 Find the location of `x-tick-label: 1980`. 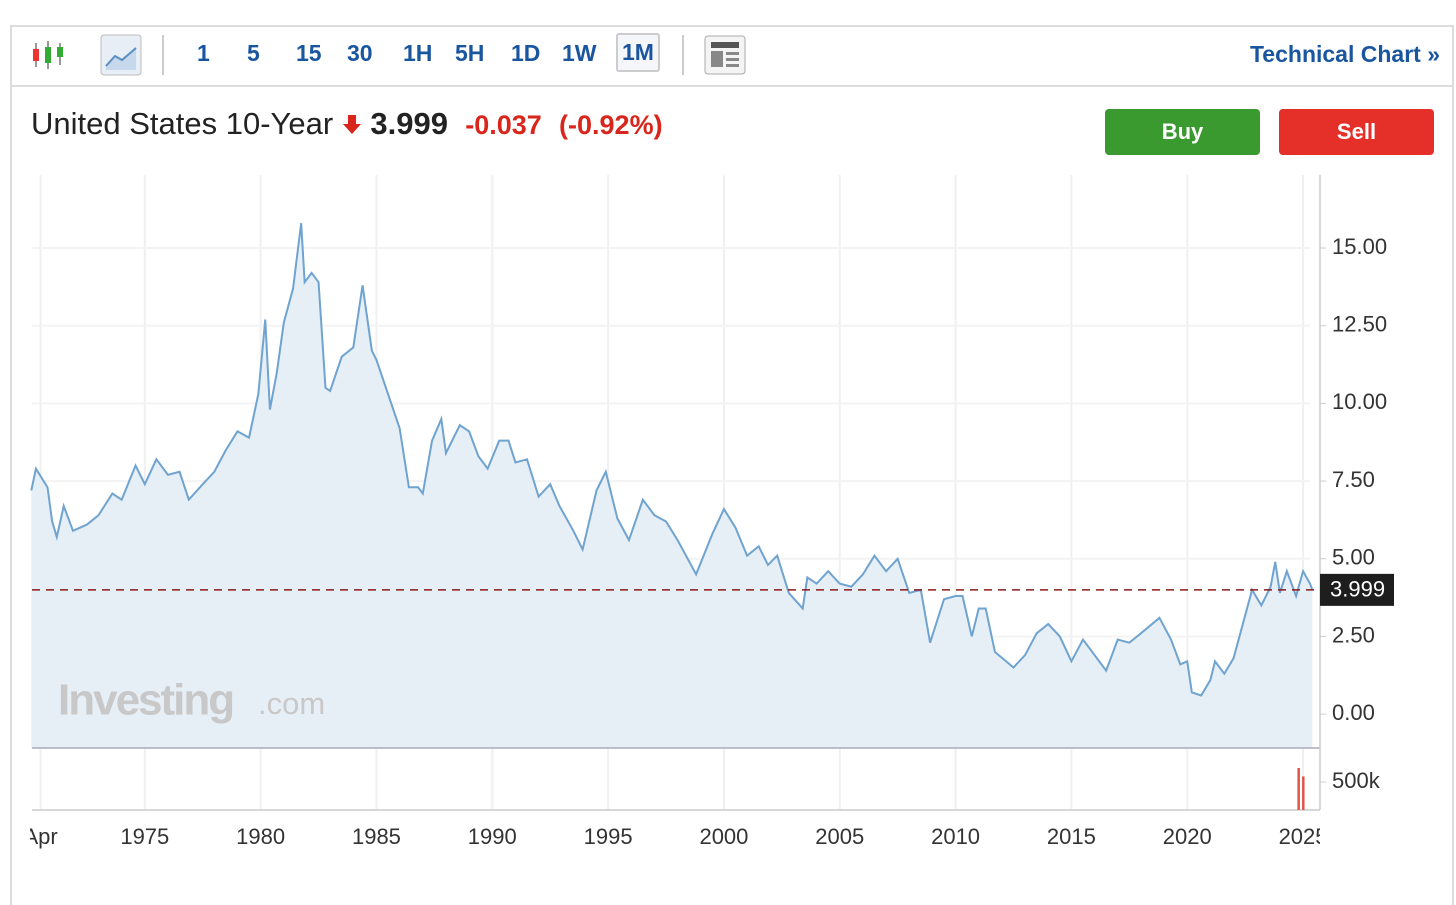

x-tick-label: 1980 is located at coordinates (260, 836).